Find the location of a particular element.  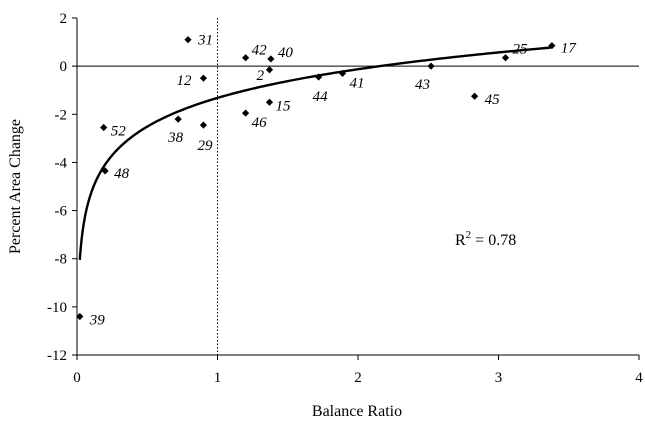

point-label-44: 44 is located at coordinates (321, 97).